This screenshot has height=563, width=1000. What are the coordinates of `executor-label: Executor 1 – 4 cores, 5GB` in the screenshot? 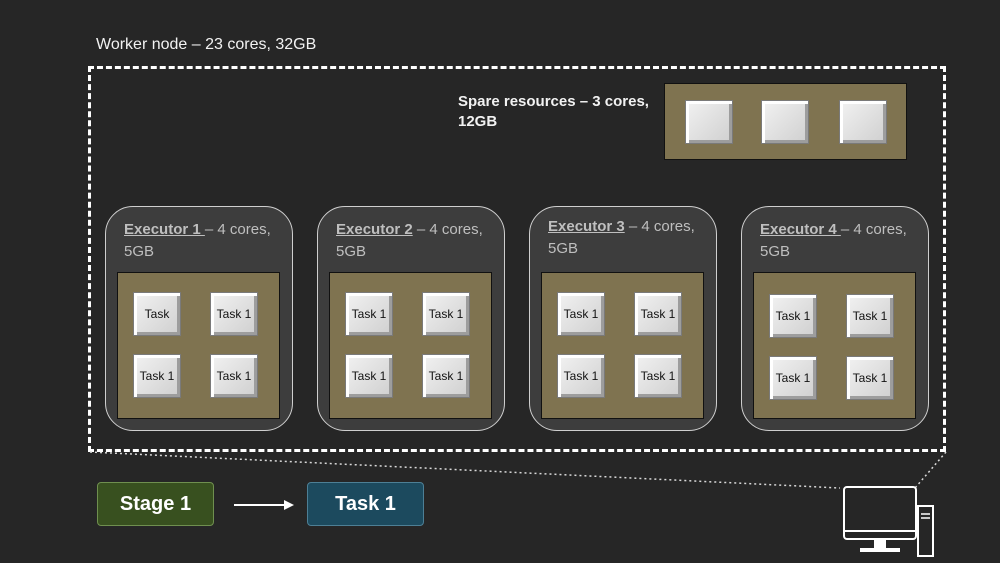 It's located at (206, 241).